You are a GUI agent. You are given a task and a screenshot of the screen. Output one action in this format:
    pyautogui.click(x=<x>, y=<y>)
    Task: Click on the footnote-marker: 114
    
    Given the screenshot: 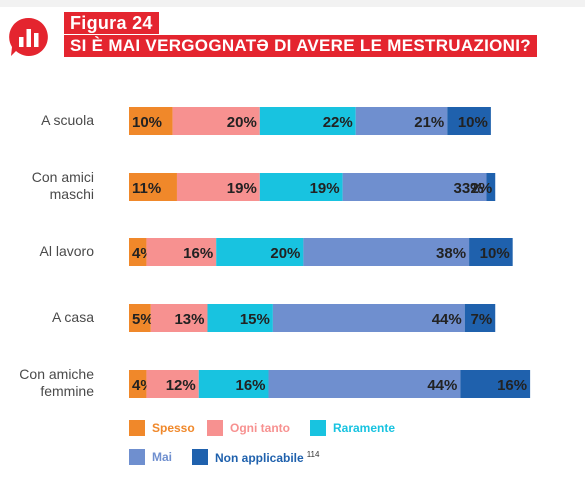 What is the action you would take?
    pyautogui.click(x=313, y=454)
    